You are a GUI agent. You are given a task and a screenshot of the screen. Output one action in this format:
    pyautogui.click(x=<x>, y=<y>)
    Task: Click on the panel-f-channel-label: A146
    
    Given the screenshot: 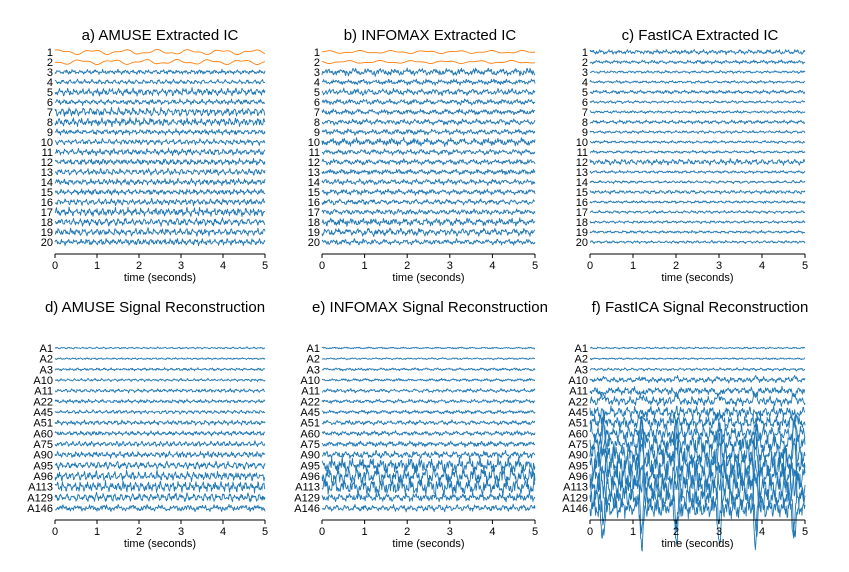 What is the action you would take?
    pyautogui.click(x=575, y=509)
    